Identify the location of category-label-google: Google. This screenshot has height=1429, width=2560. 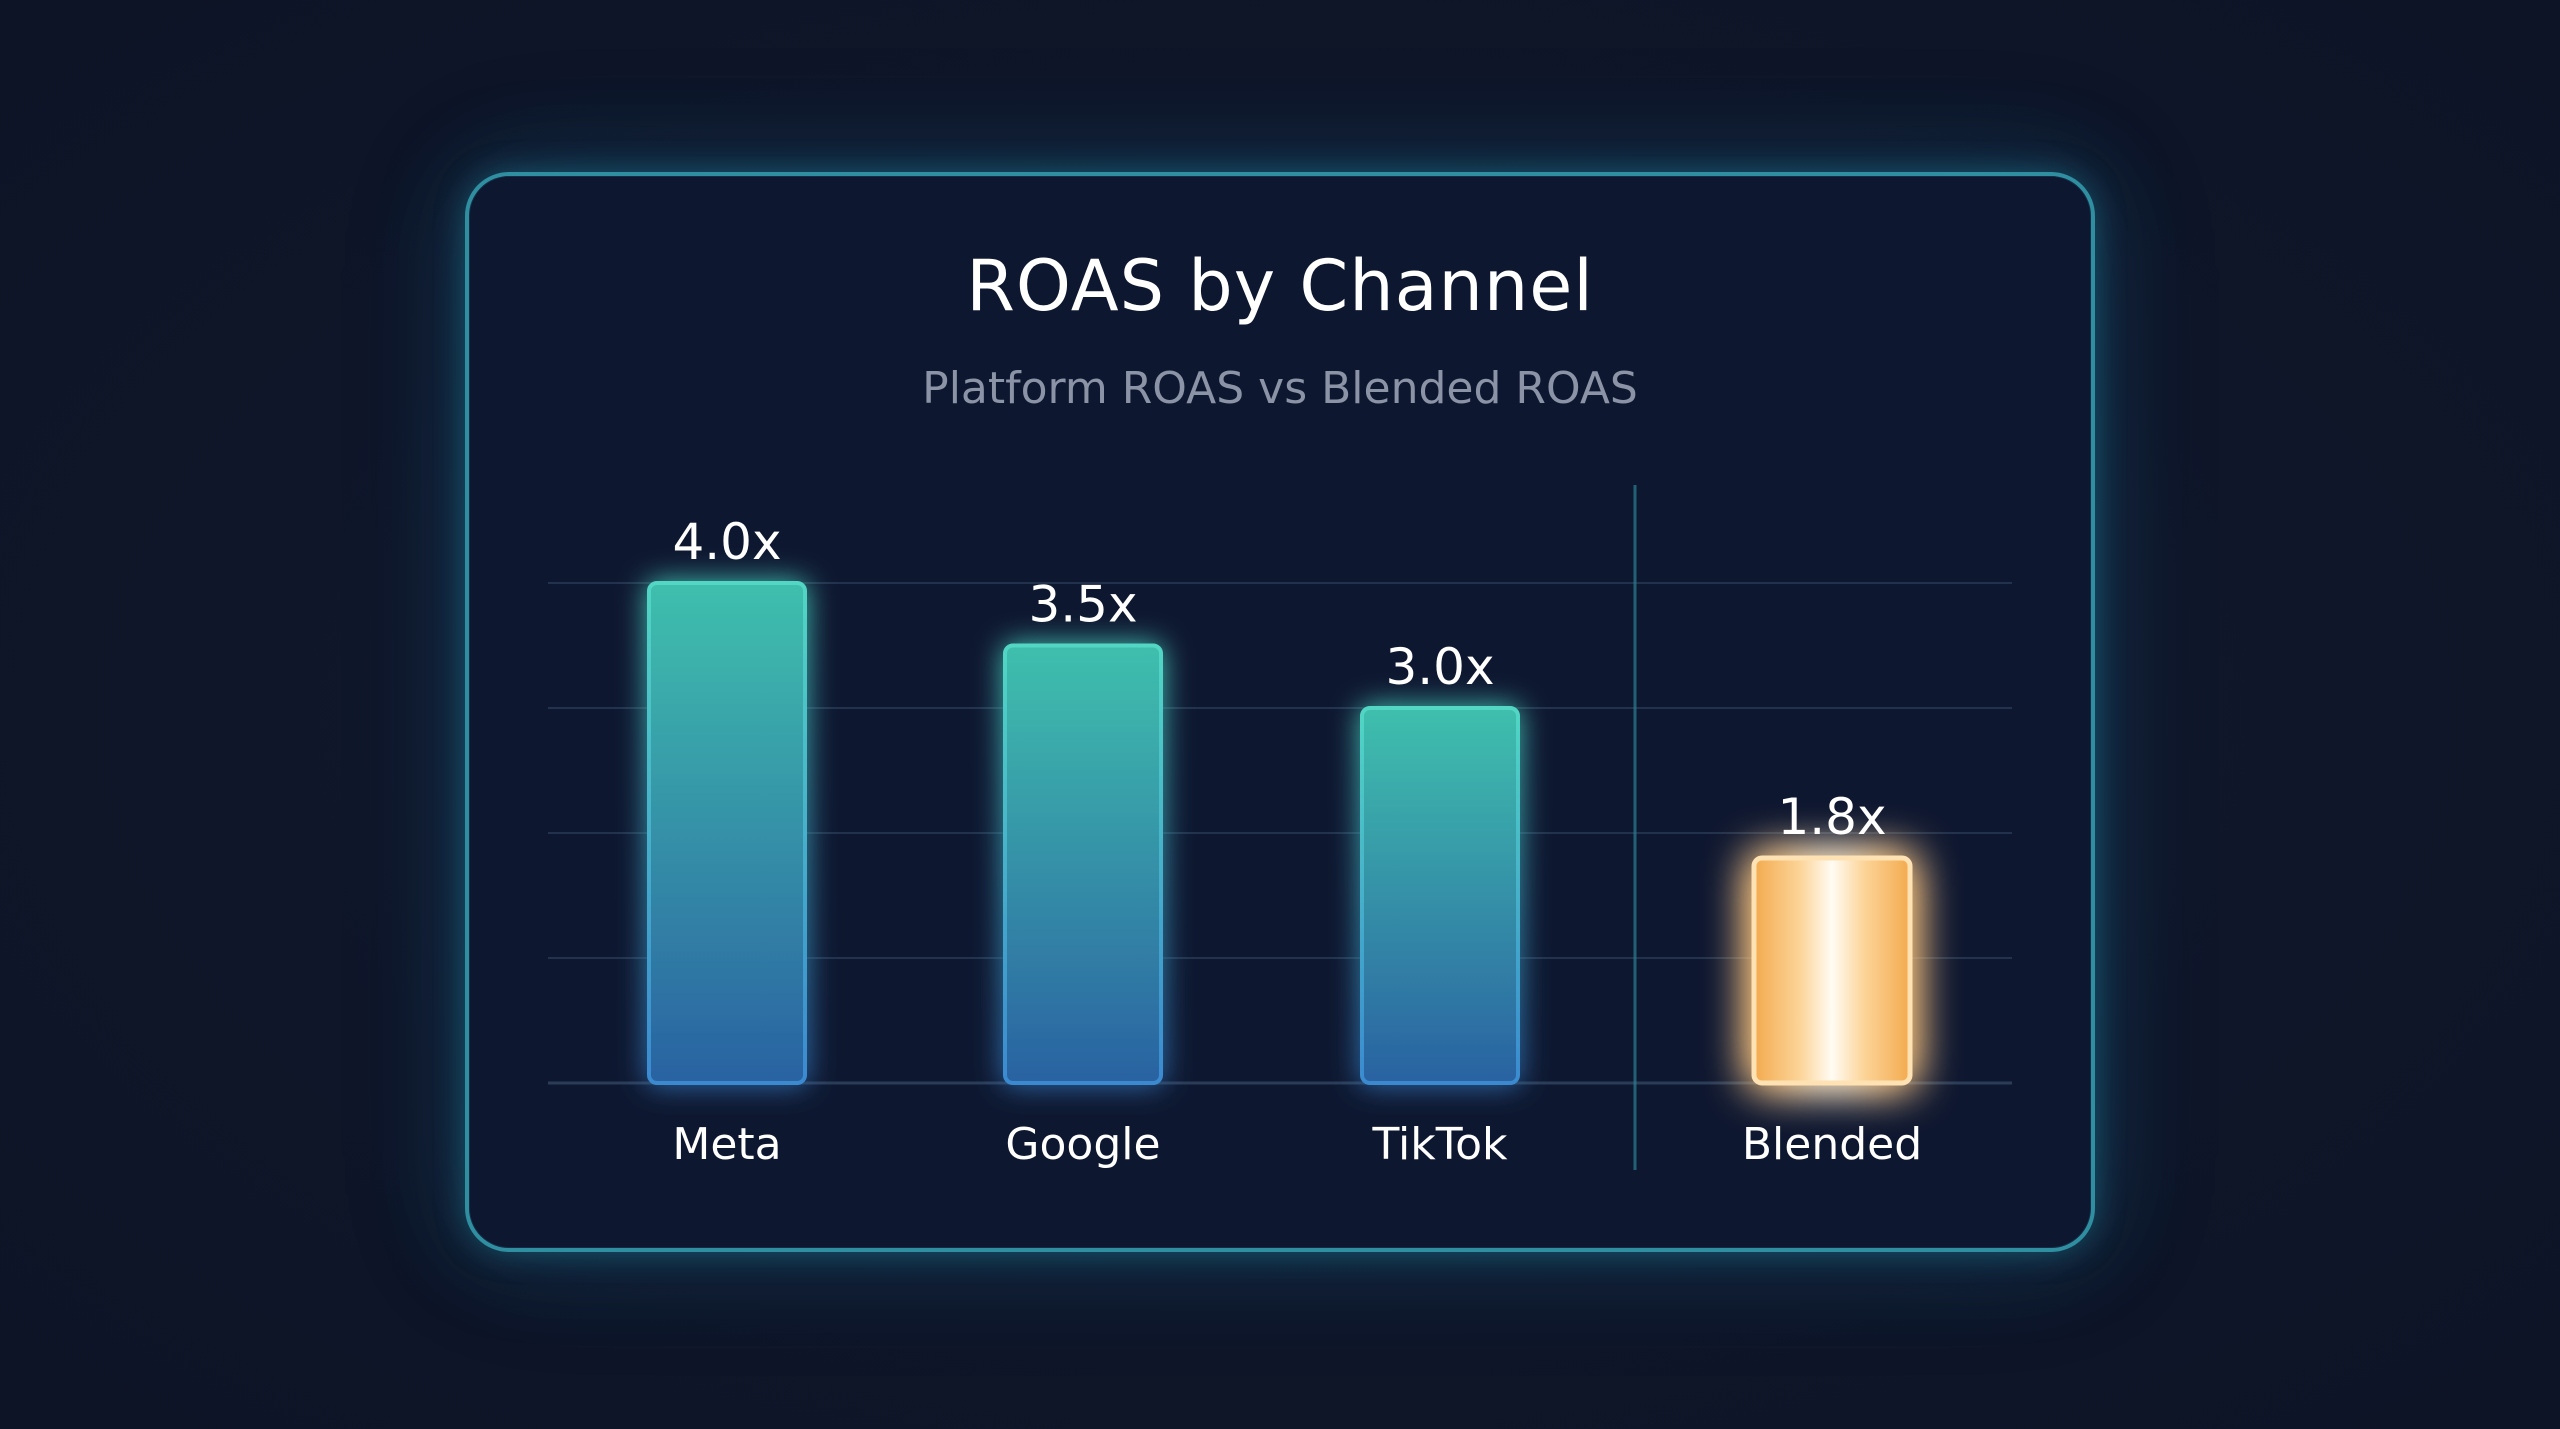
(1082, 1144).